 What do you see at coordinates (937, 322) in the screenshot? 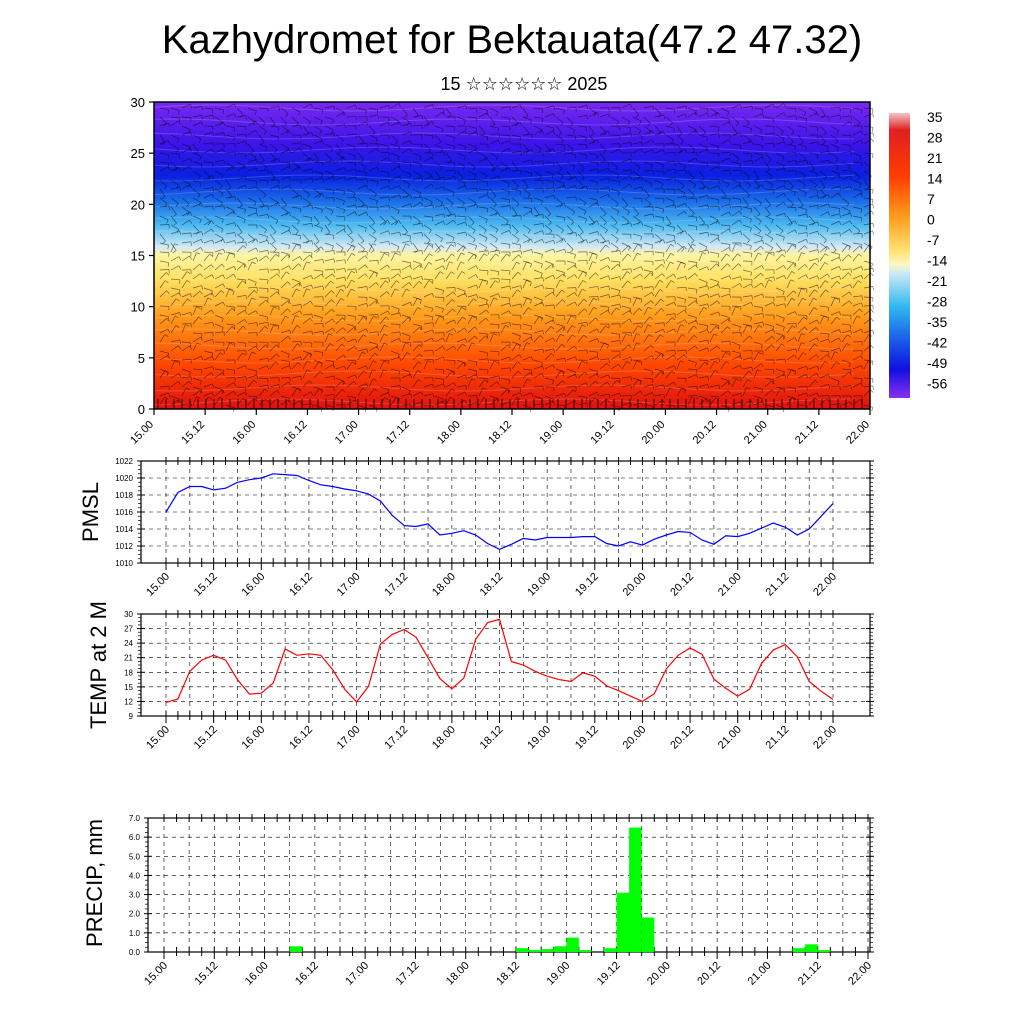
I see `colorbar-label: -35` at bounding box center [937, 322].